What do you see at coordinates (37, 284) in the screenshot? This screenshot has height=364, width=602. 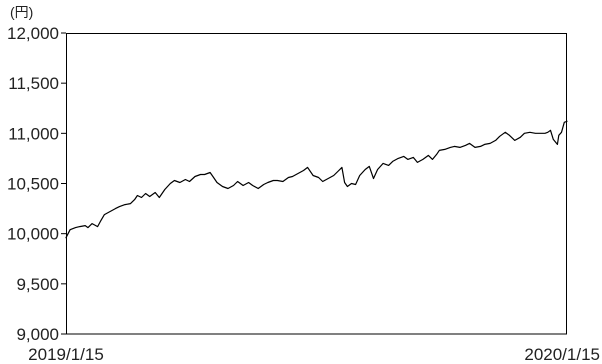 I see `y-tick-label: 9,500` at bounding box center [37, 284].